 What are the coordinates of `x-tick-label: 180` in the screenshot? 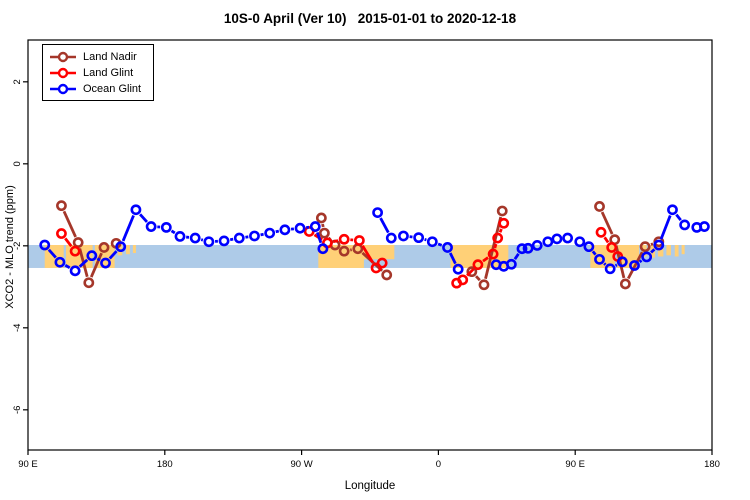 It's located at (165, 464).